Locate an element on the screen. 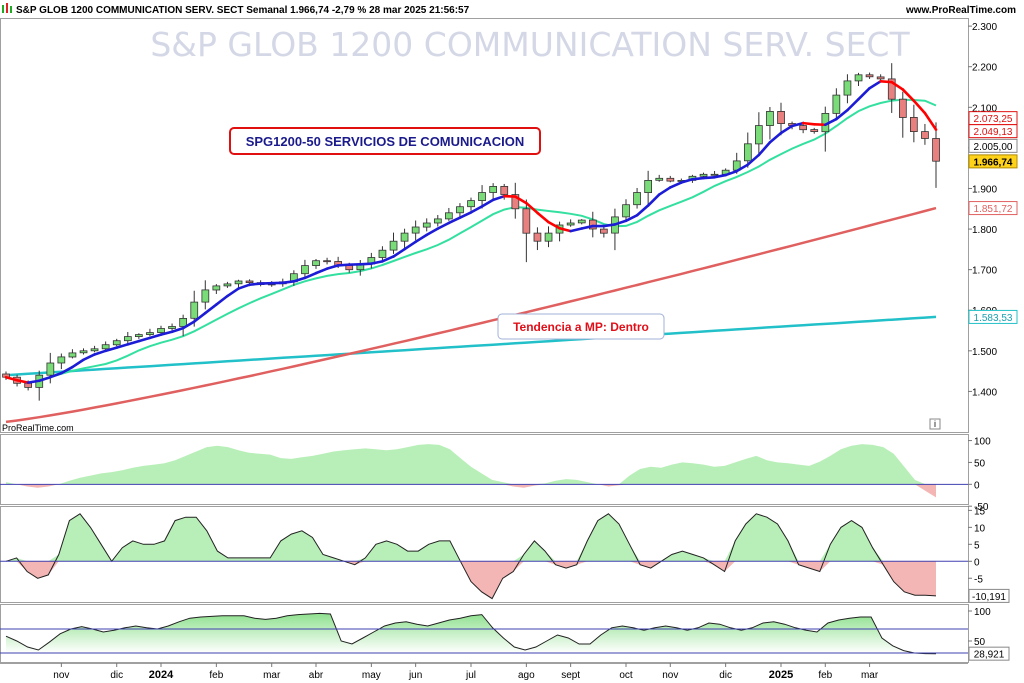 The height and width of the screenshot is (683, 1024). y-tick-label: 1.500 is located at coordinates (984, 352).